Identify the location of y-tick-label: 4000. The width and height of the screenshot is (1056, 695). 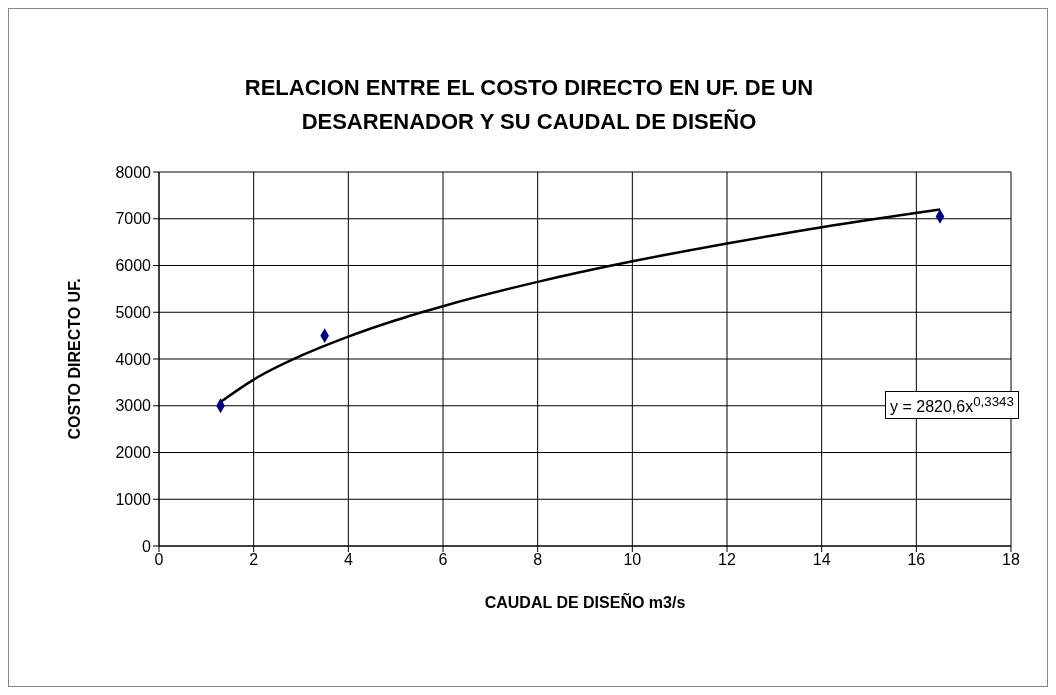
(133, 359).